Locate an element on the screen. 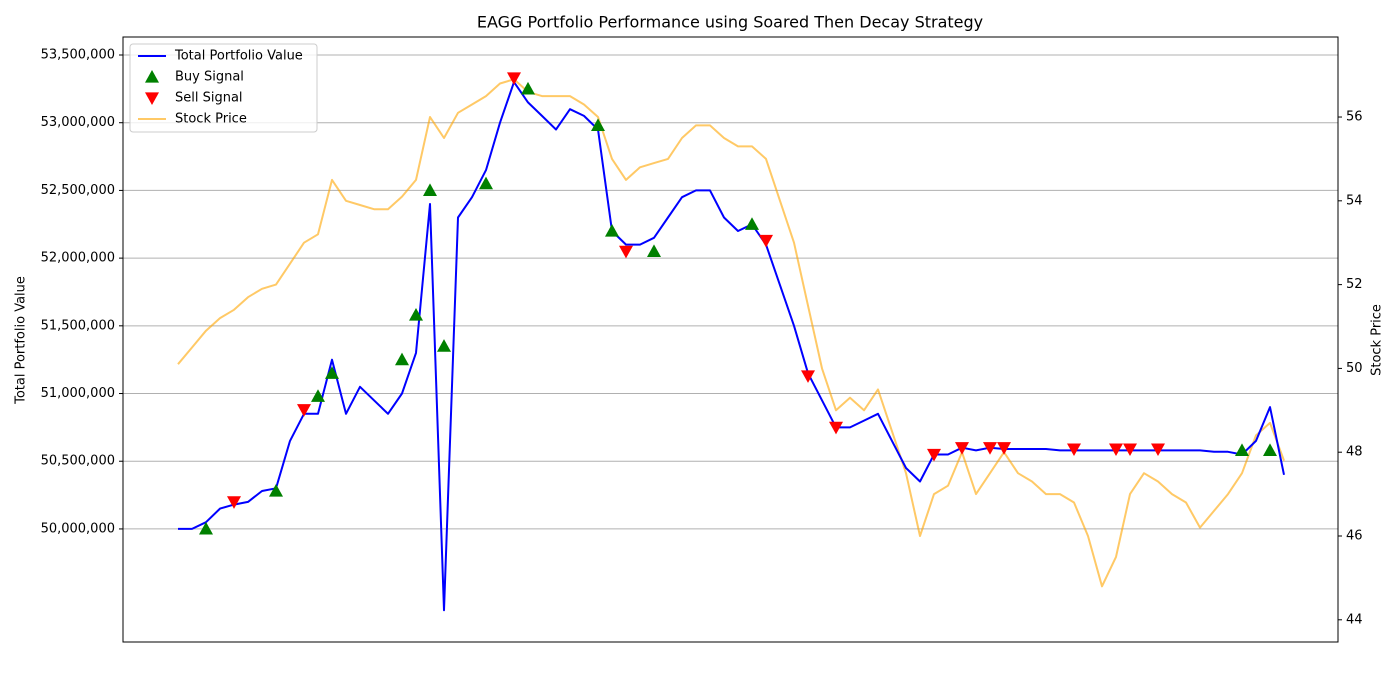 The image size is (1400, 700). y2-tick-label: 46 is located at coordinates (1354, 535).